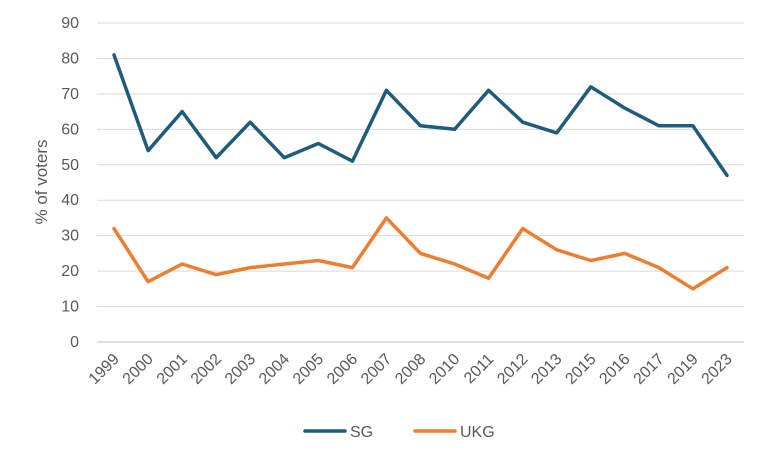 The image size is (768, 461). I want to click on x-tick-label: 2012, so click(512, 369).